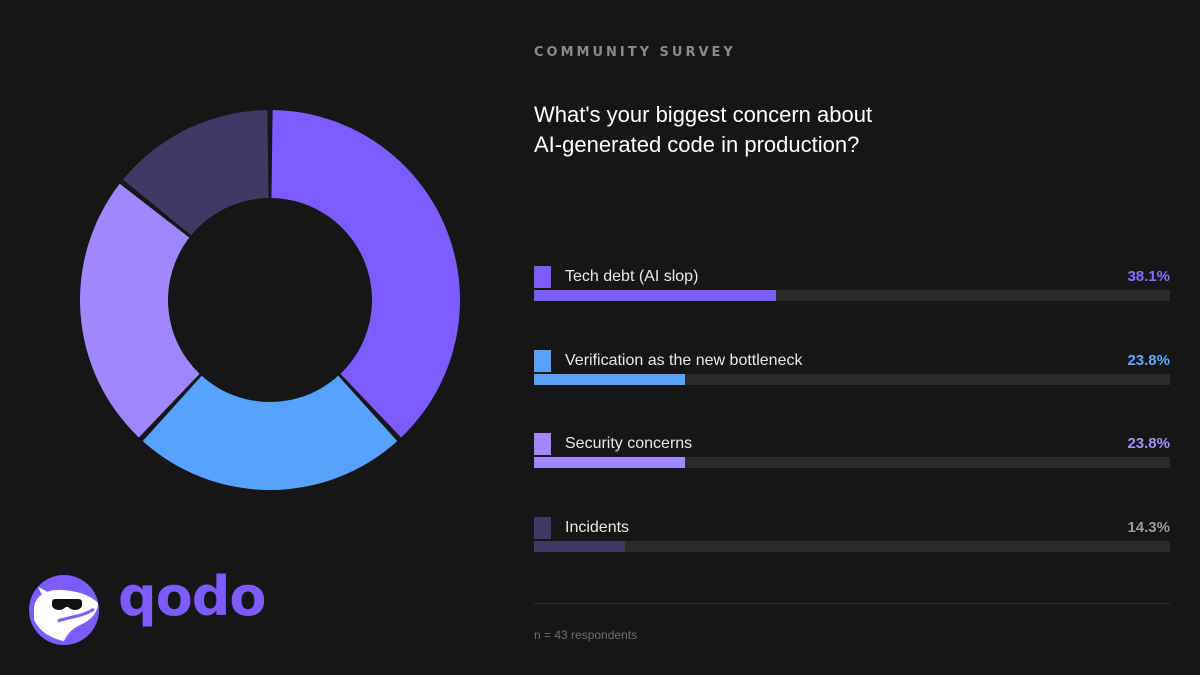  I want to click on anteater-mascot-icon, so click(64, 610).